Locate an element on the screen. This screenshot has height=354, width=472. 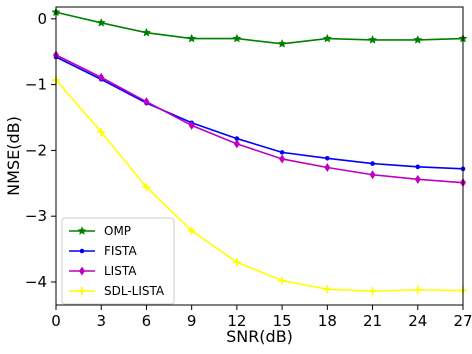
legend-box is located at coordinates (118, 261).